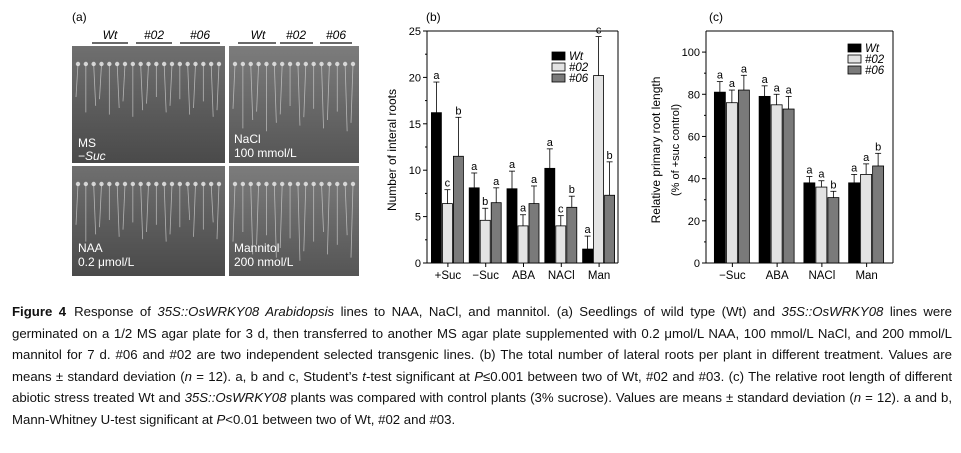 The height and width of the screenshot is (453, 961). I want to click on caption-gene: 35S::OsWRKY08, so click(832, 311).